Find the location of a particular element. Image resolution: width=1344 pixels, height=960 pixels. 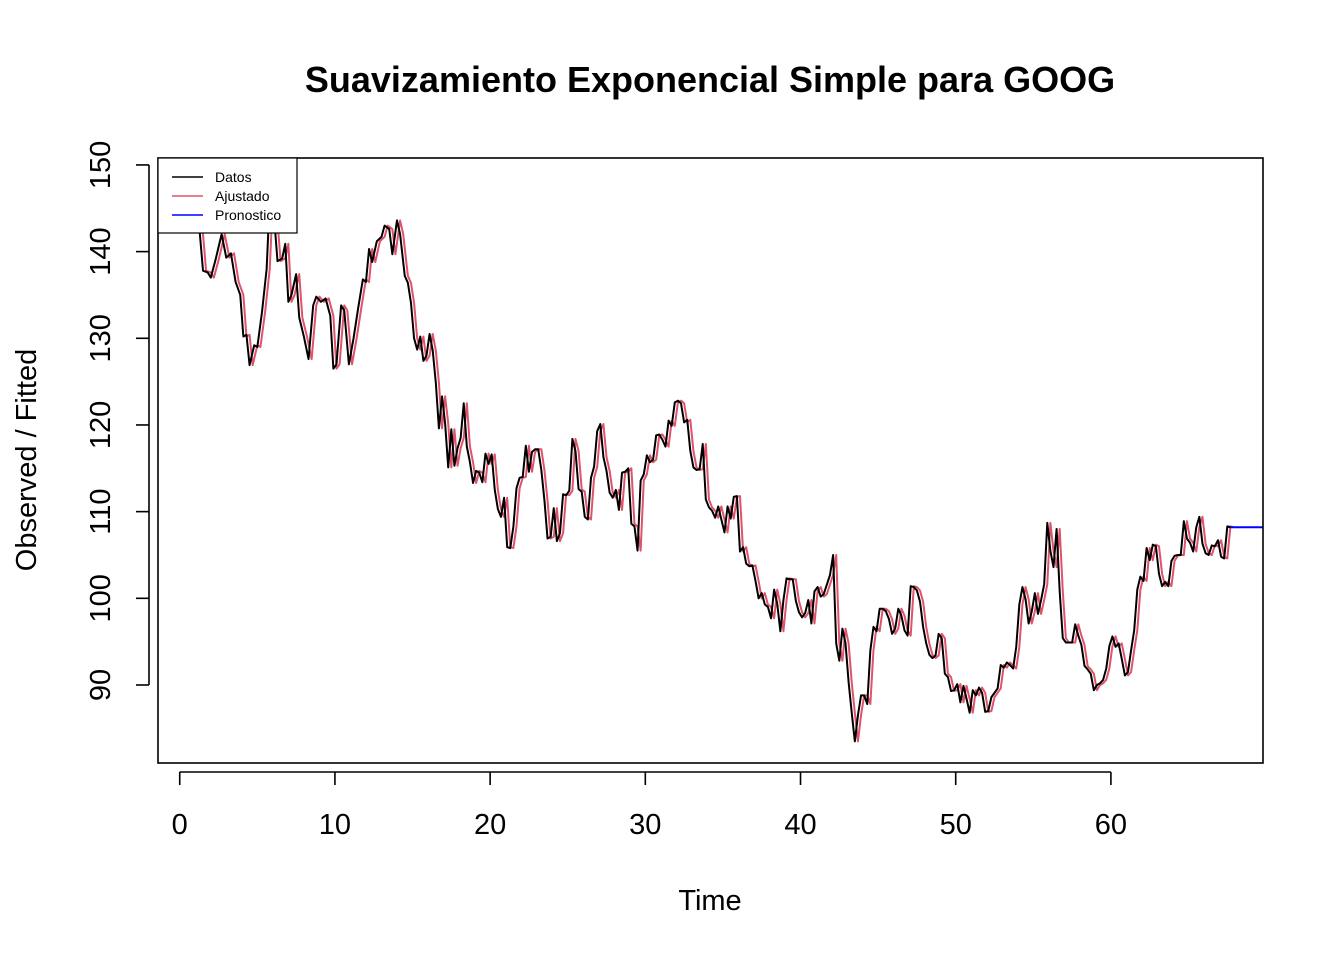

x-tick-label: 20 is located at coordinates (490, 825).